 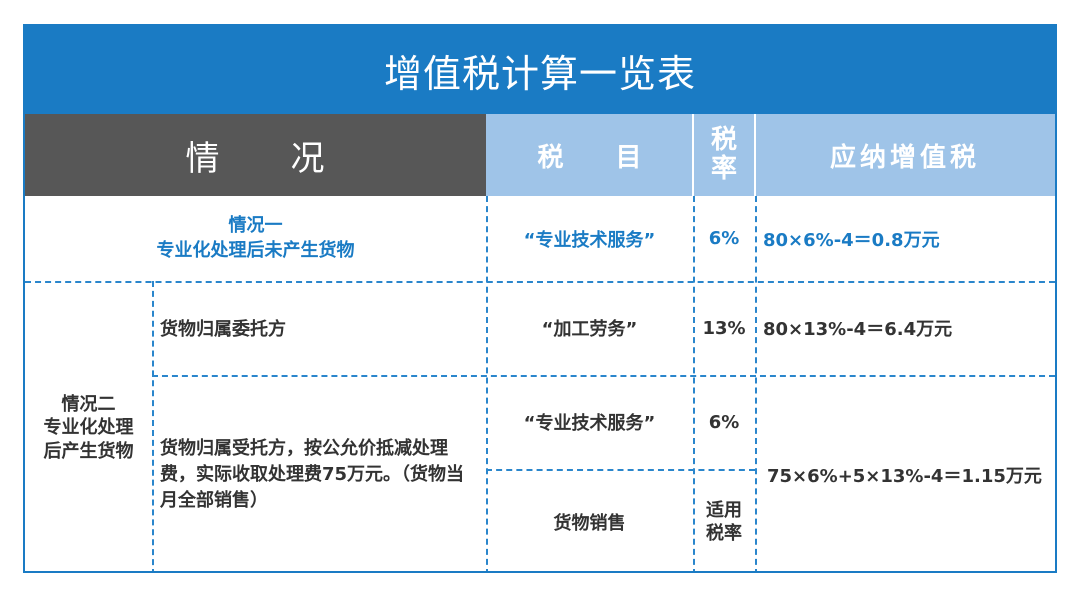 What do you see at coordinates (905, 155) in the screenshot?
I see `header-vat-payable: 应纳增值税` at bounding box center [905, 155].